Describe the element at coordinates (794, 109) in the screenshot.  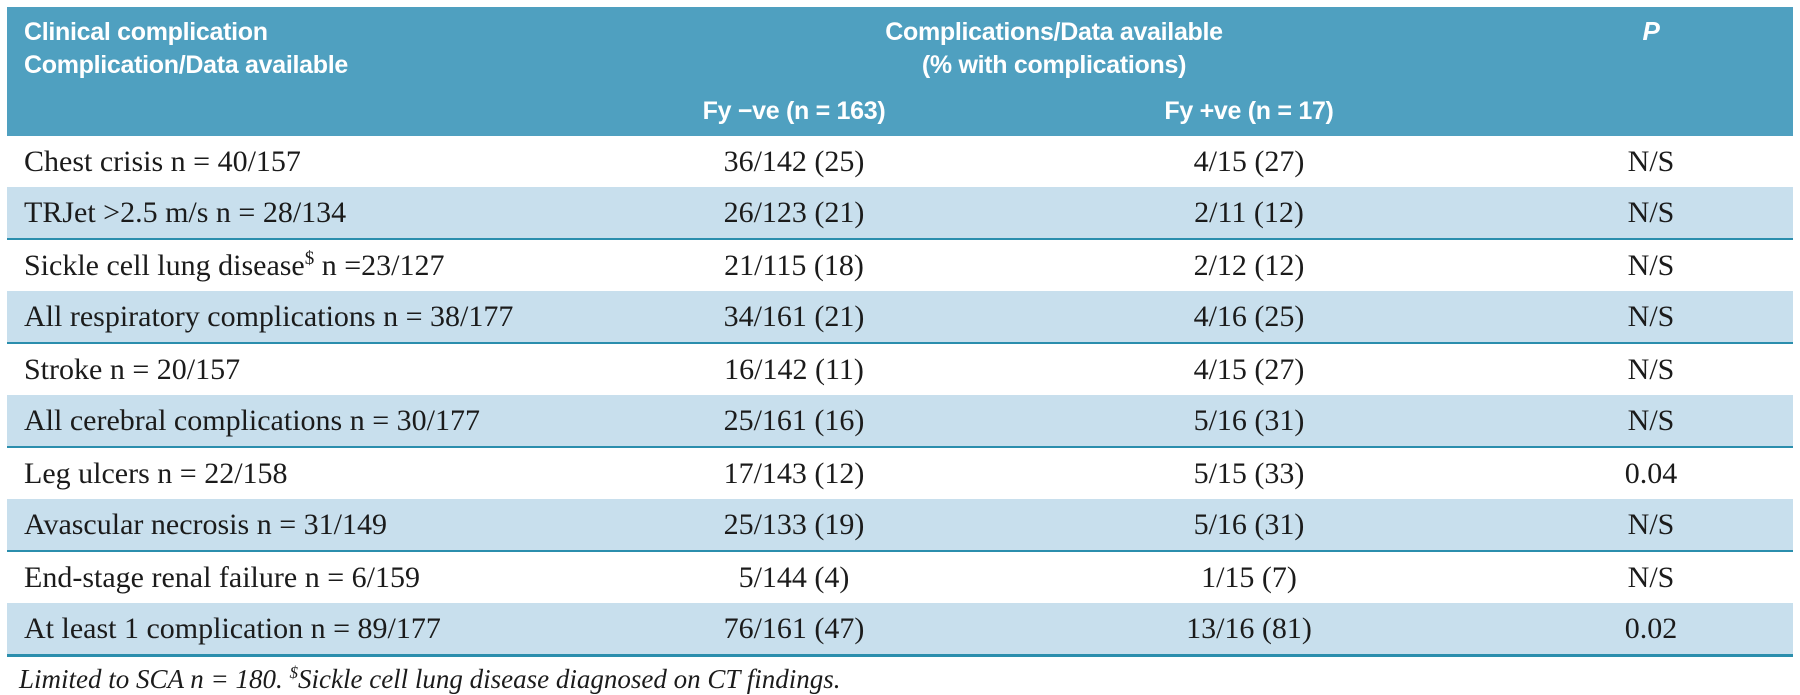
I see `header-fy-negative: Fy −ve (n = 163)` at that location.